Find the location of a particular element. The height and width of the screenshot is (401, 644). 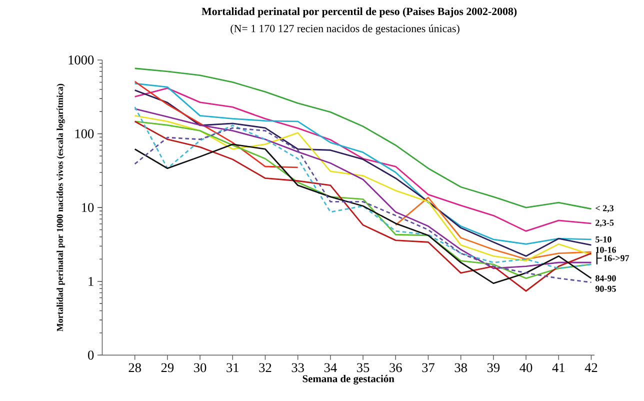

x-tick-label: 37 is located at coordinates (428, 367).